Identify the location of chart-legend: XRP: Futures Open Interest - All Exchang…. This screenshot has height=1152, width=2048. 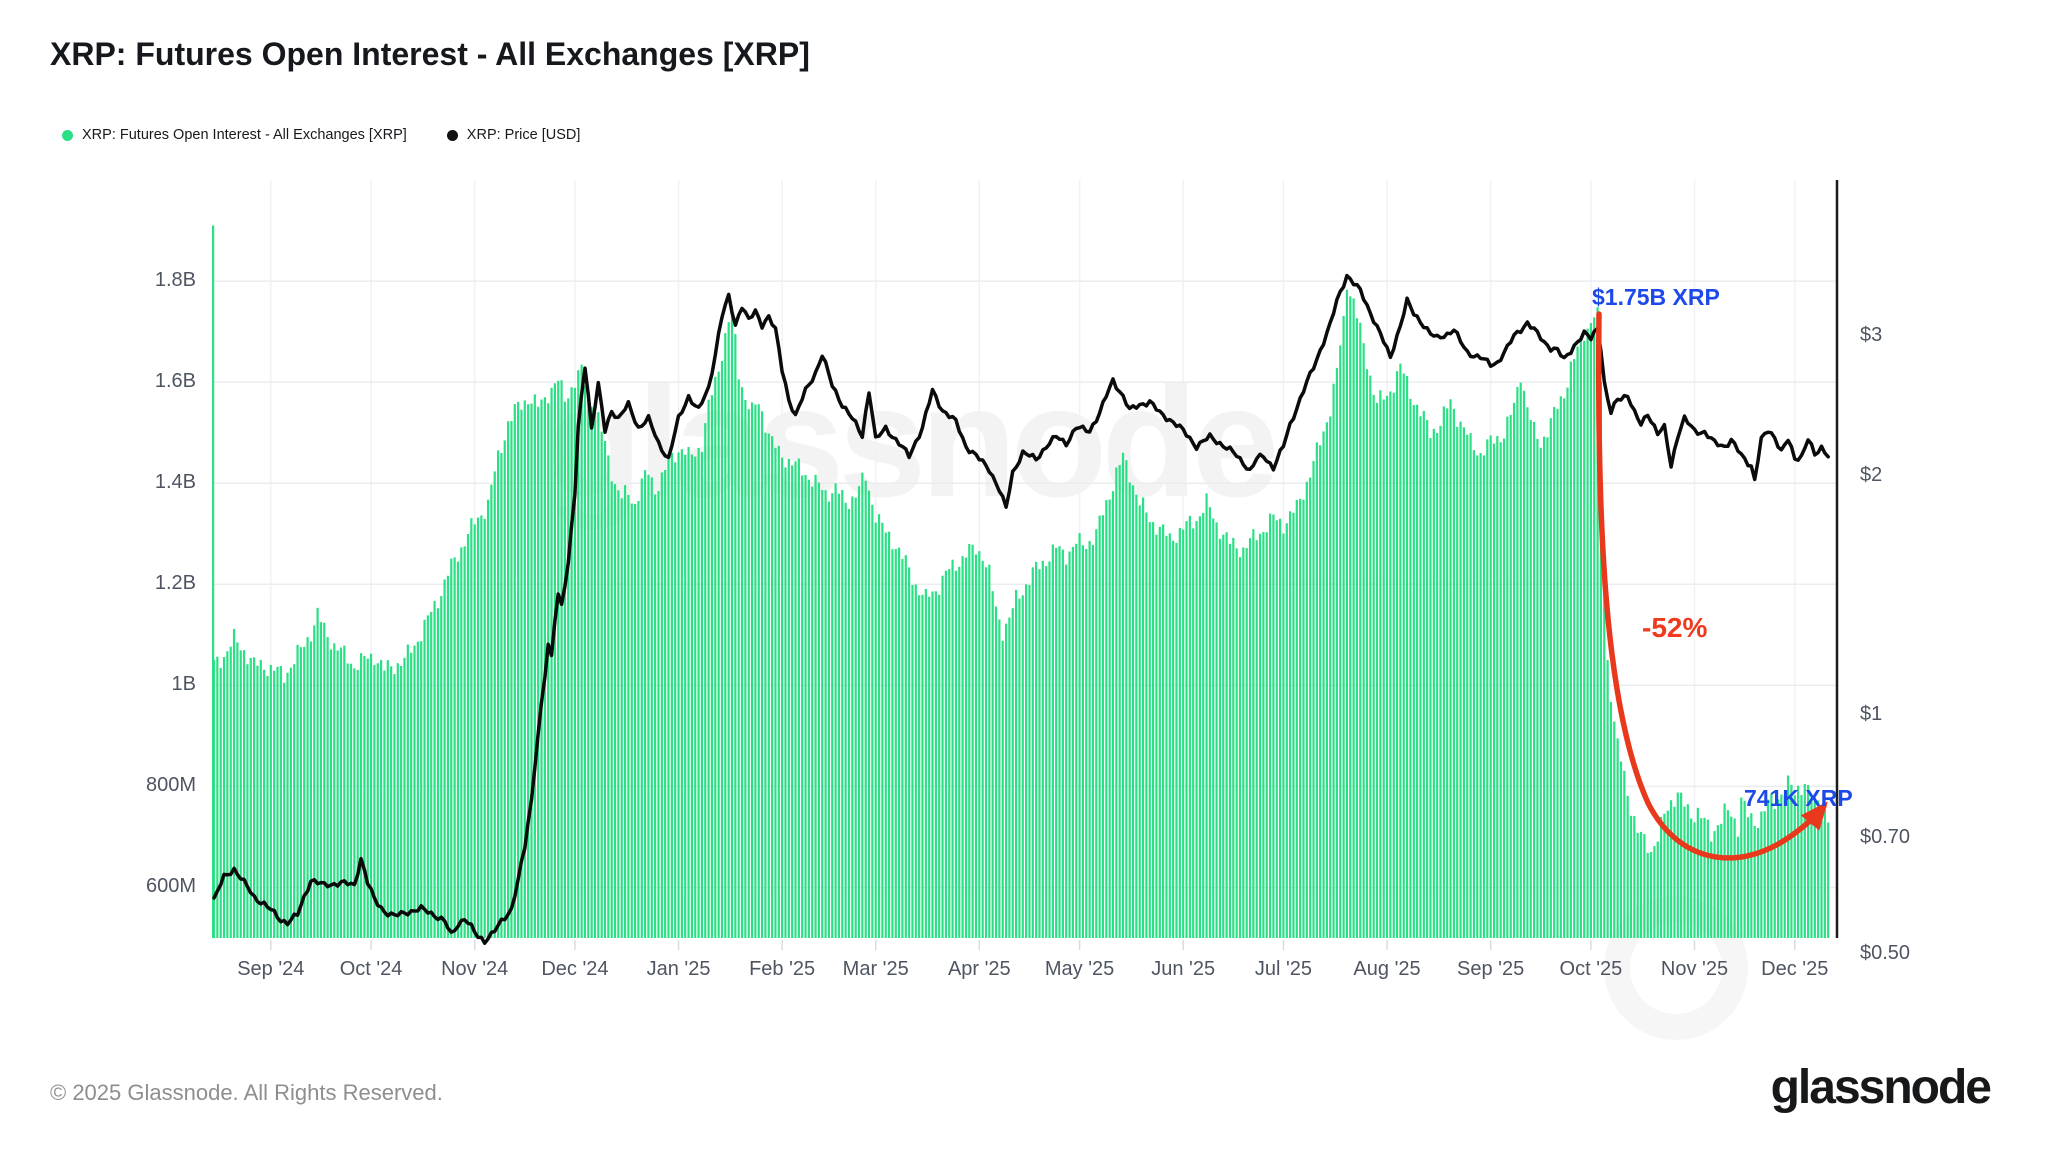
(321, 135).